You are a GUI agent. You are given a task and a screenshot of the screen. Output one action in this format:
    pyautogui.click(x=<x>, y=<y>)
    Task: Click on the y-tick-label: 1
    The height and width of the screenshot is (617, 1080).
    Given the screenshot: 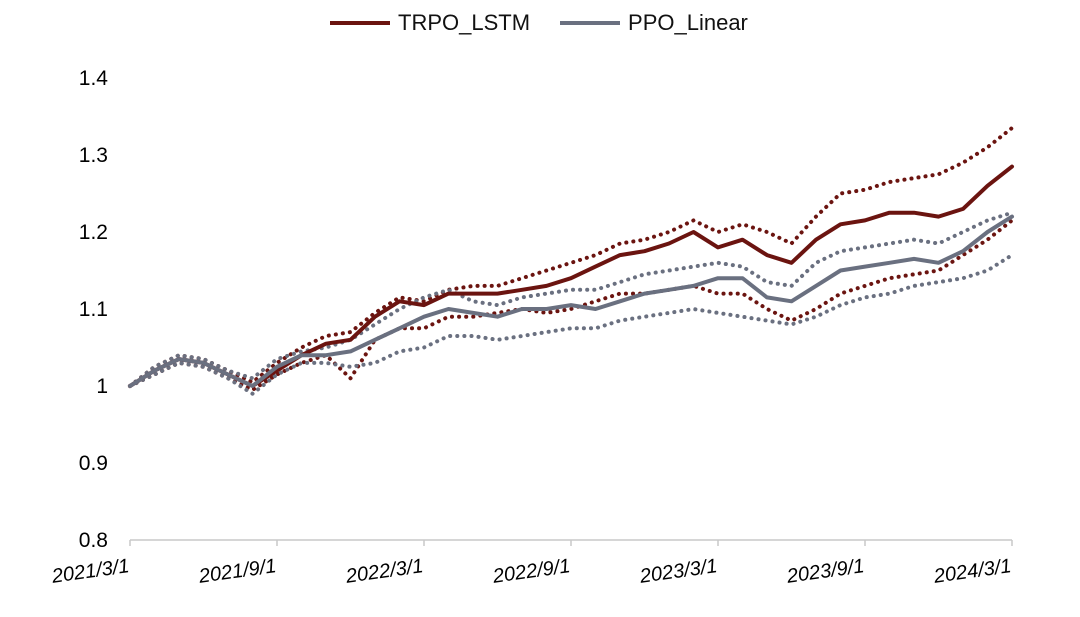 What is the action you would take?
    pyautogui.click(x=102, y=386)
    